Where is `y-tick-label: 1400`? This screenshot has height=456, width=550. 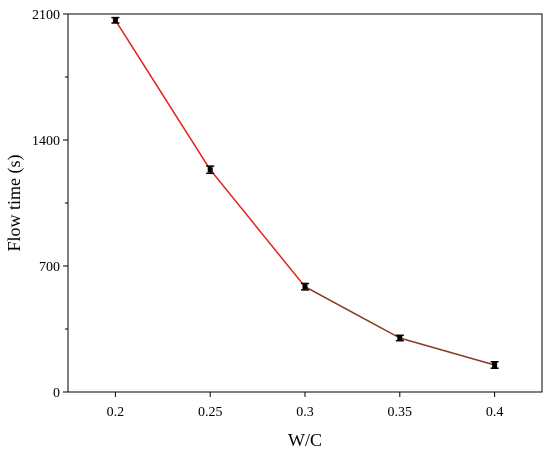 y-tick-label: 1400 is located at coordinates (46, 141).